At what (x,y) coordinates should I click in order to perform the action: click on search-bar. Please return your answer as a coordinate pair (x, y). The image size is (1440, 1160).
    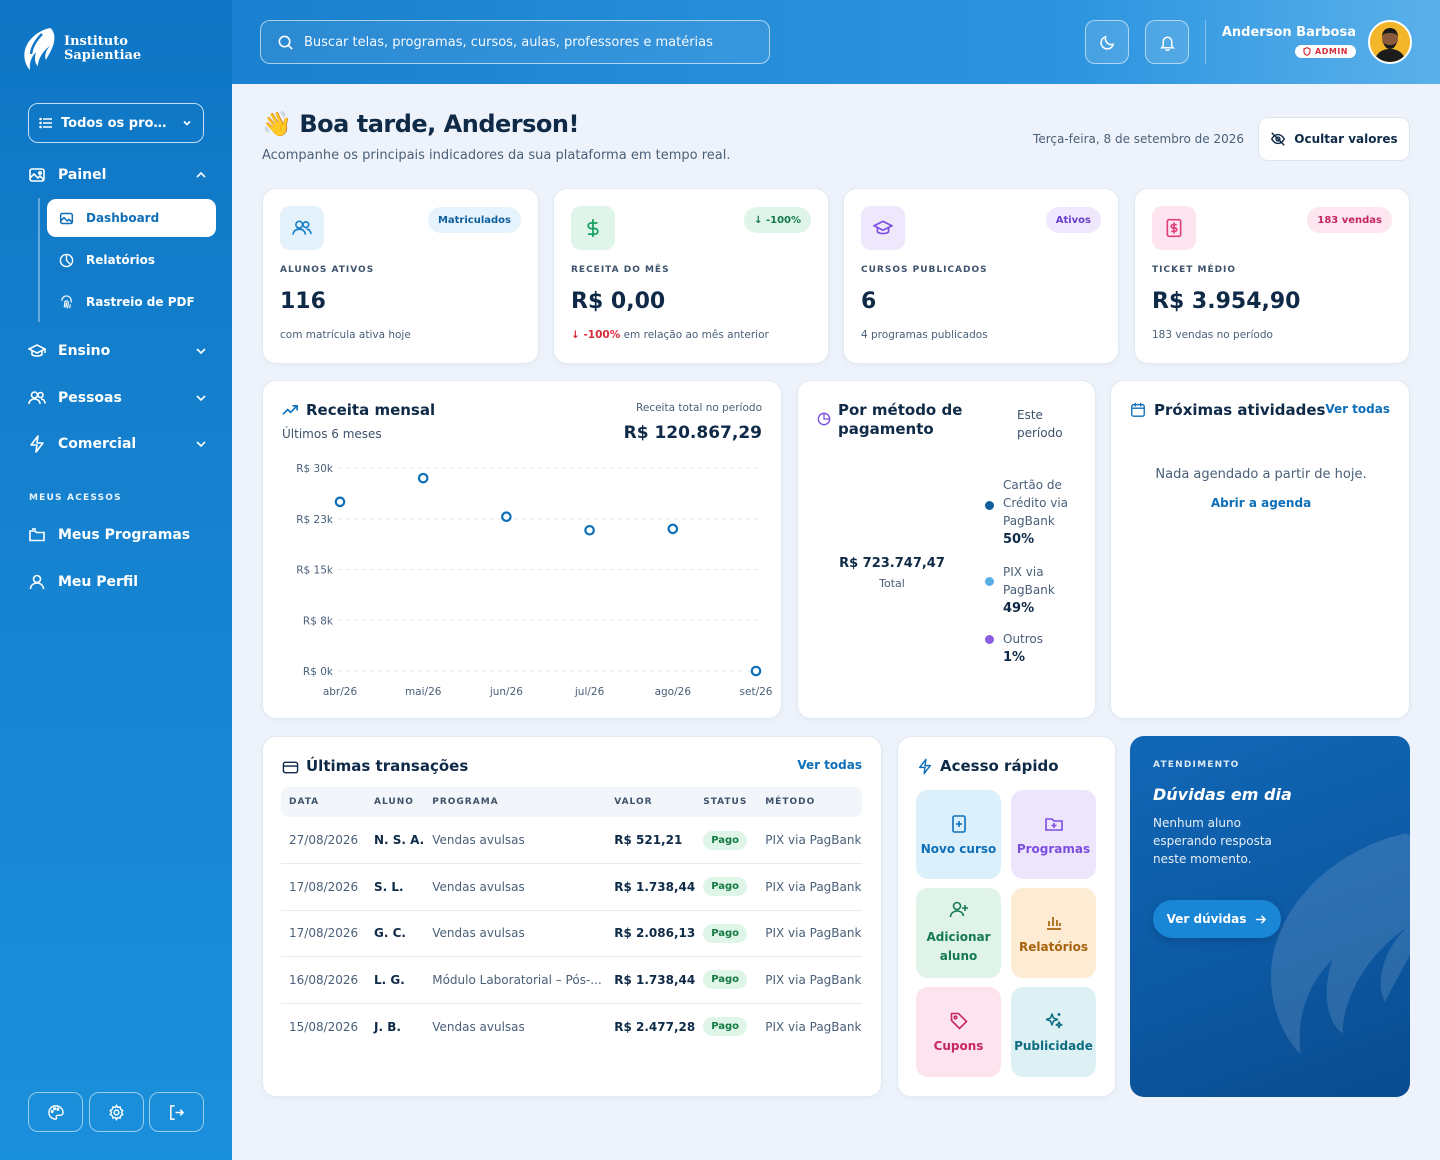
    Looking at the image, I should click on (515, 42).